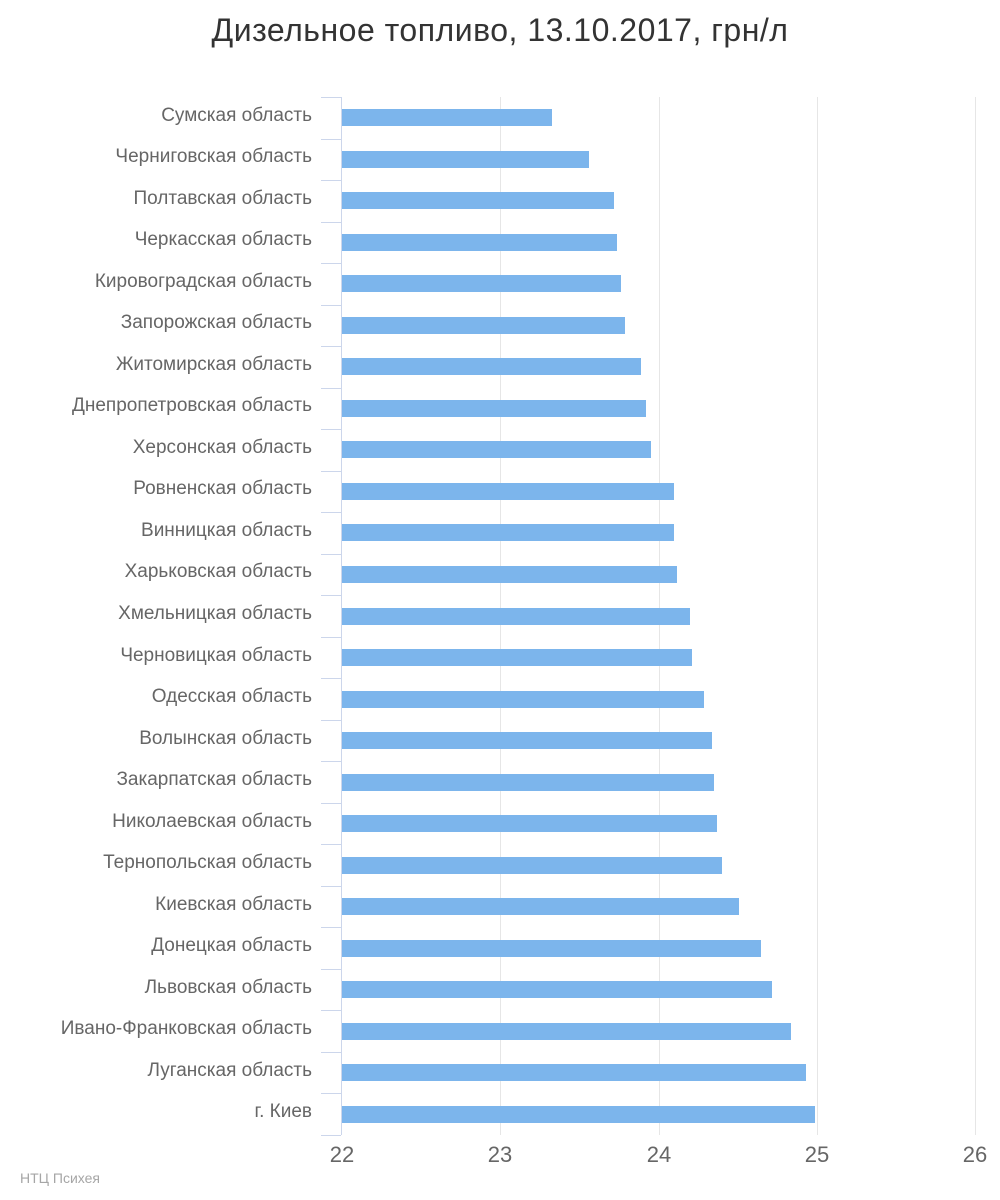 The width and height of the screenshot is (1000, 1200). What do you see at coordinates (342, 1154) in the screenshot?
I see `x-axis-tick-label: 22` at bounding box center [342, 1154].